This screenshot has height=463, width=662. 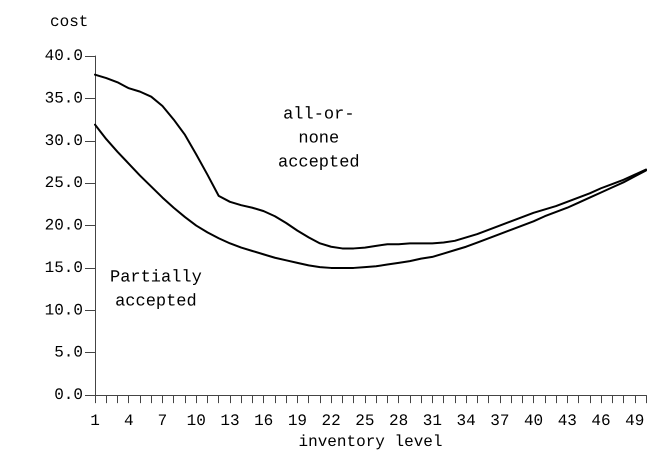 I want to click on x-tick-label: 40, so click(x=534, y=421).